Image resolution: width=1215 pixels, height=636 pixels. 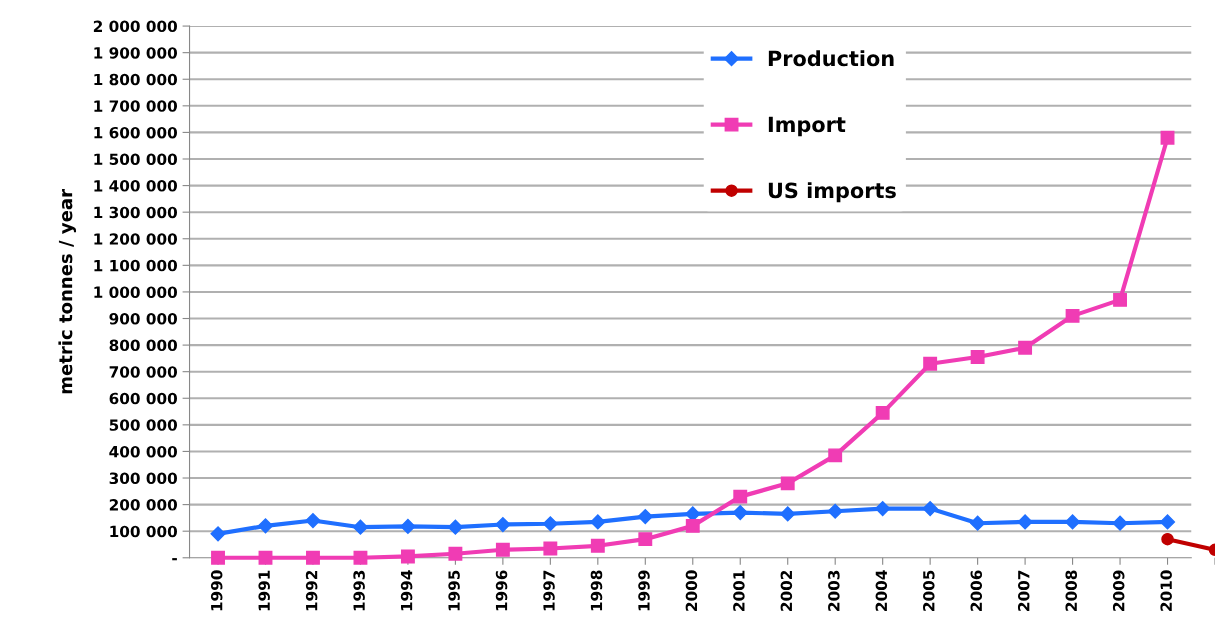 I want to click on x-tick-label: 2007, so click(x=1023, y=590).